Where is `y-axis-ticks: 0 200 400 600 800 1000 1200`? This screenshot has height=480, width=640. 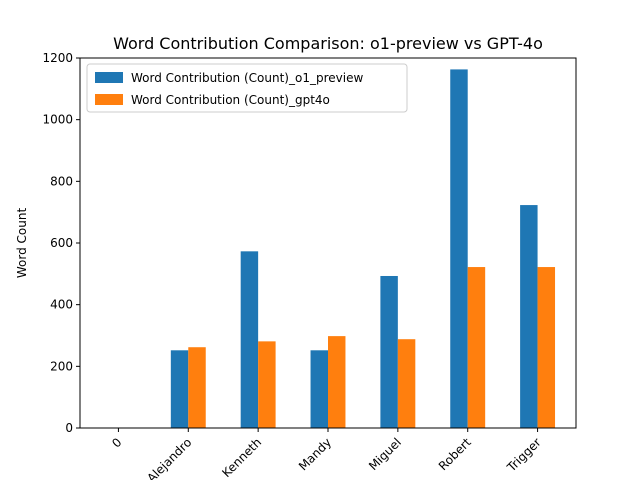
y-axis-ticks: 0 200 400 600 800 1000 1200 is located at coordinates (61, 243).